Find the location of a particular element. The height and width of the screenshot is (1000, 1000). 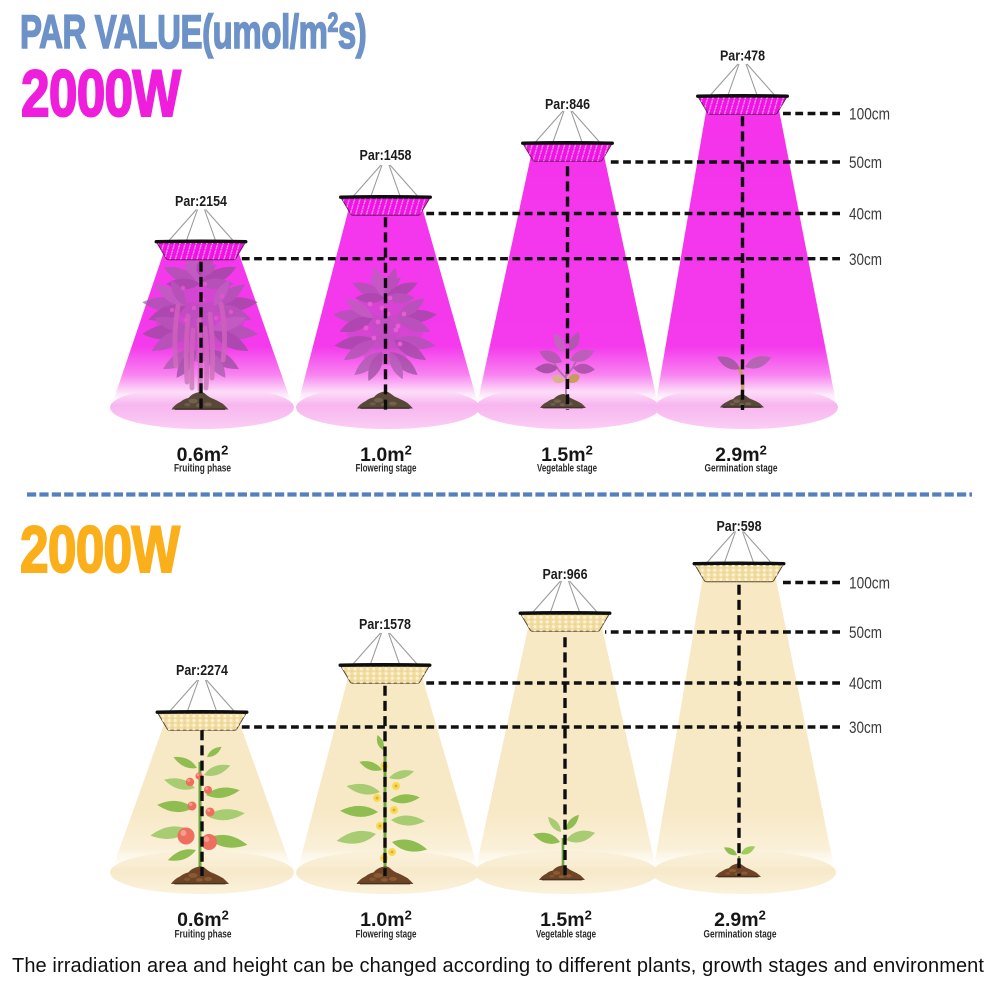

svg-text: Par:1578 is located at coordinates (385, 624).